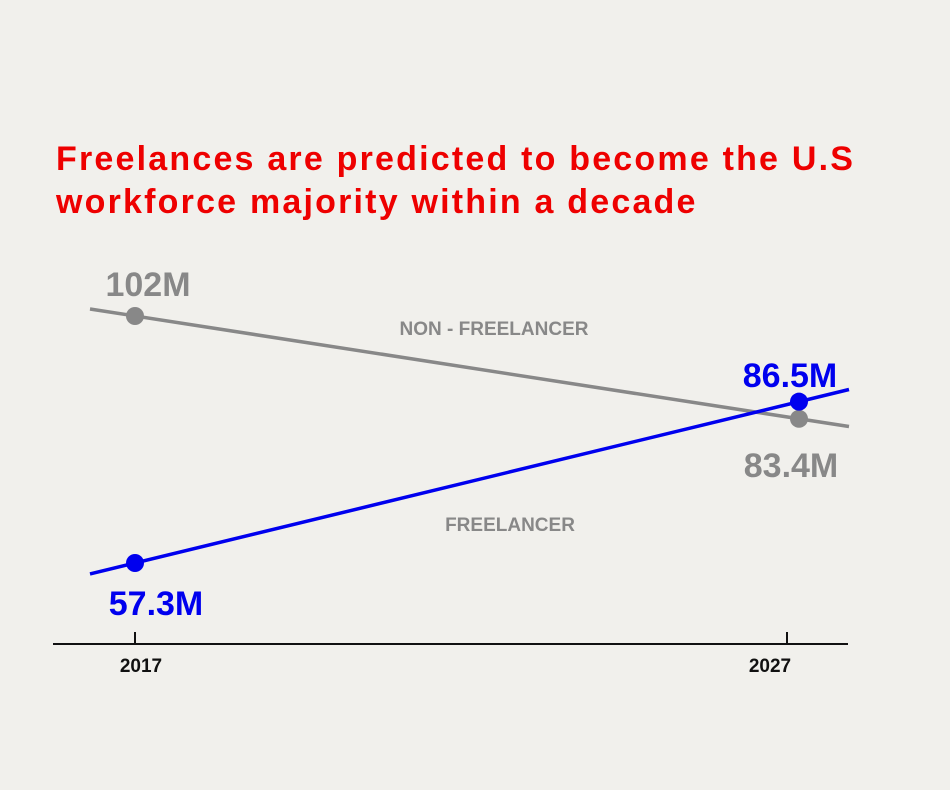 The height and width of the screenshot is (790, 950). What do you see at coordinates (799, 418) in the screenshot?
I see `non-freelancer-point-2027` at bounding box center [799, 418].